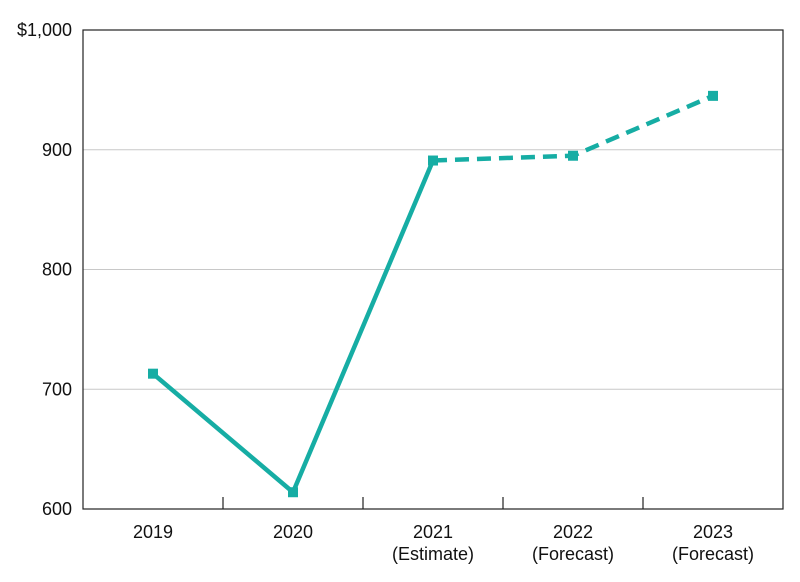 The width and height of the screenshot is (800, 582). I want to click on x-tick-label: 2020, so click(293, 532).